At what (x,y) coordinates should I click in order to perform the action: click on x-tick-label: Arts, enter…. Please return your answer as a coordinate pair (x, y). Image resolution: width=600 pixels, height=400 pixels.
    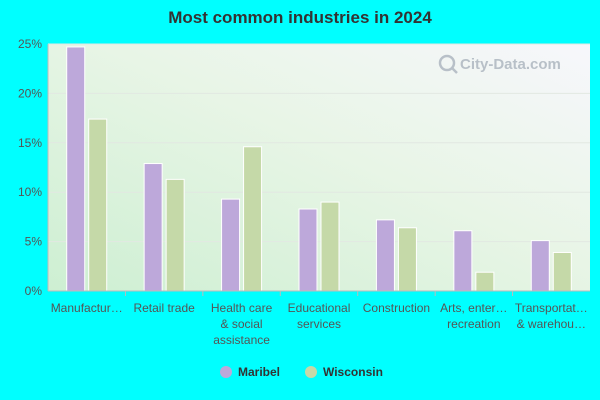
    Looking at the image, I should click on (473, 308).